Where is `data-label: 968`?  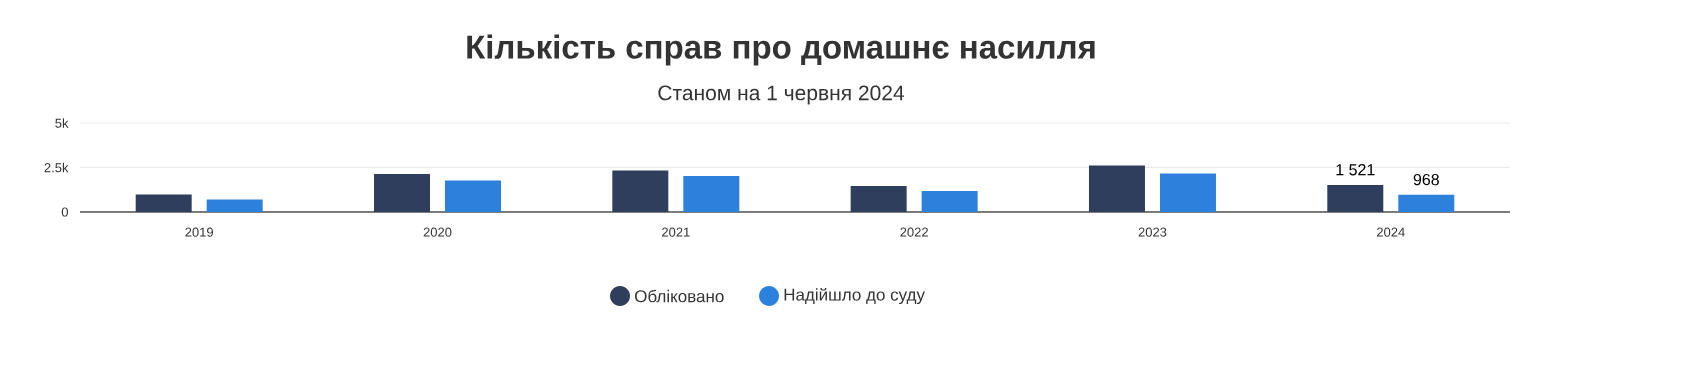
data-label: 968 is located at coordinates (1426, 179).